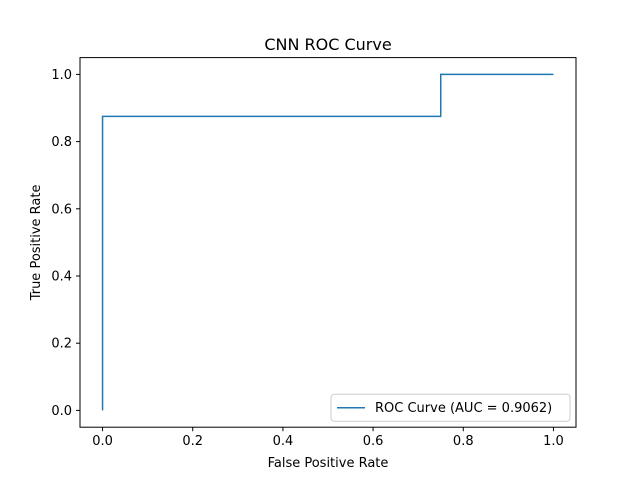  I want to click on x-tick-label: 1.0, so click(553, 441).